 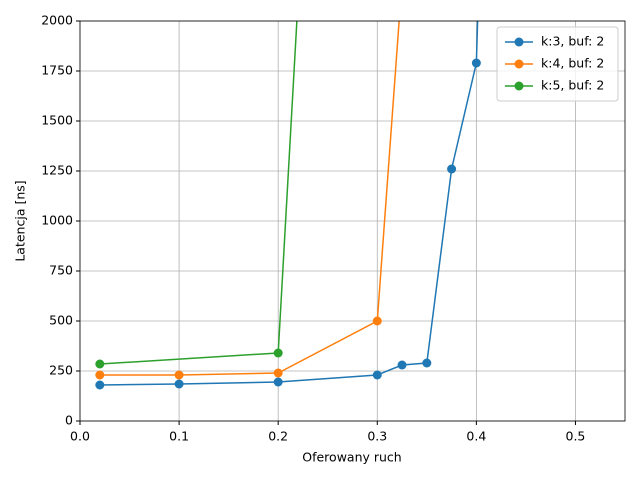 What do you see at coordinates (351, 457) in the screenshot?
I see `x-axis-label: Oferowany ruch` at bounding box center [351, 457].